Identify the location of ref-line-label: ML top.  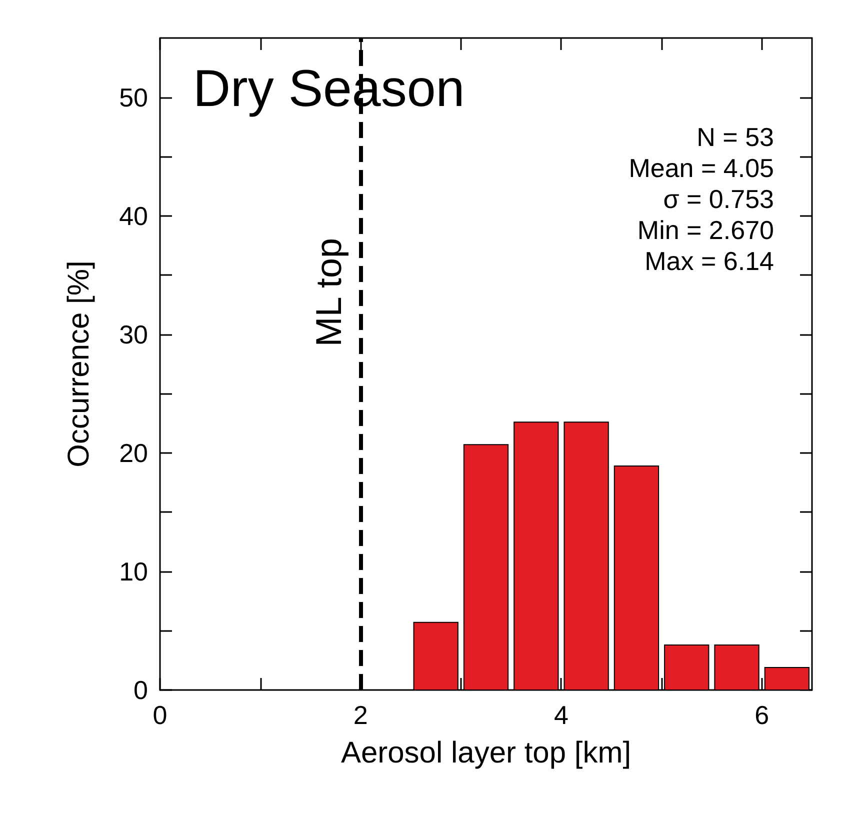
(329, 292).